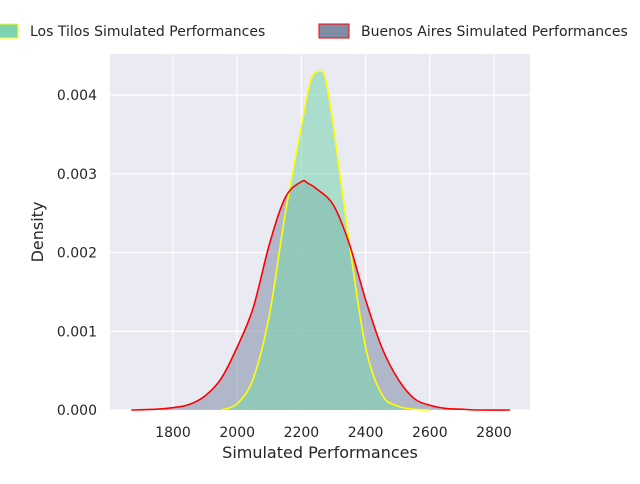  I want to click on y-tick-label: 0.002, so click(77, 254).